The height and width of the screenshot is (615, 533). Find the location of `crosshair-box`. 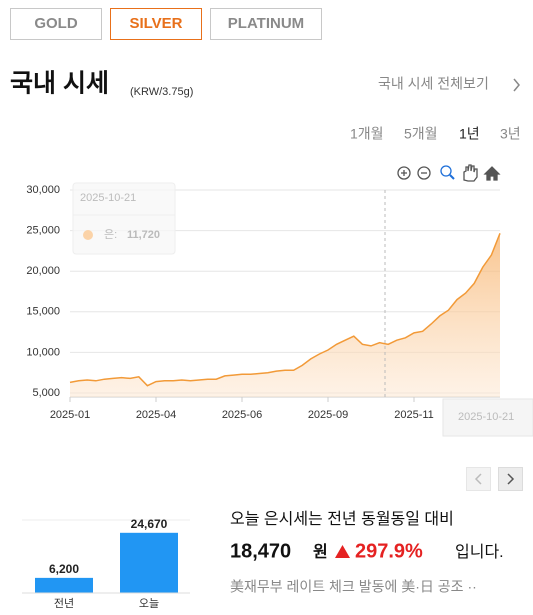

crosshair-box is located at coordinates (487, 417).